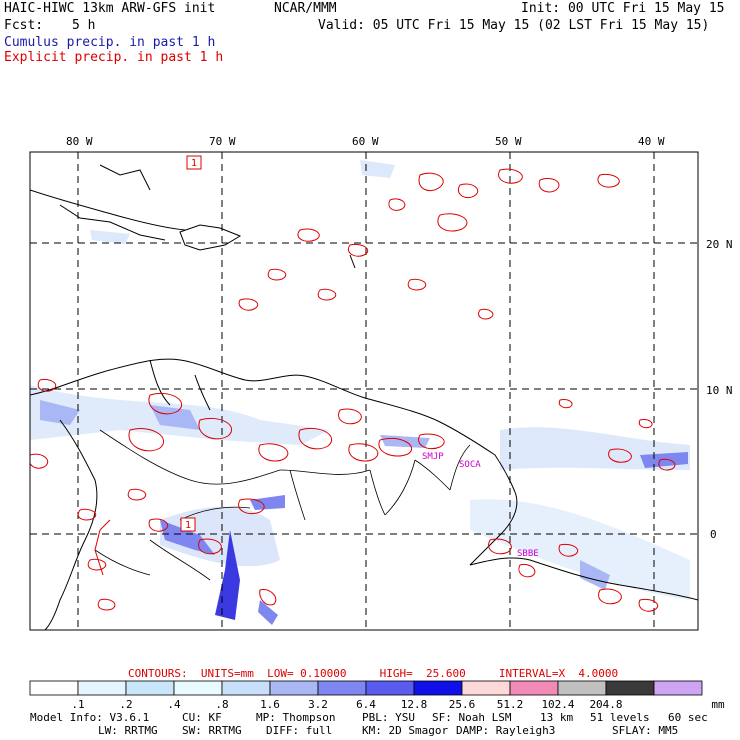 This screenshot has width=740, height=740. I want to click on colorbar-label: 3.2, so click(318, 704).